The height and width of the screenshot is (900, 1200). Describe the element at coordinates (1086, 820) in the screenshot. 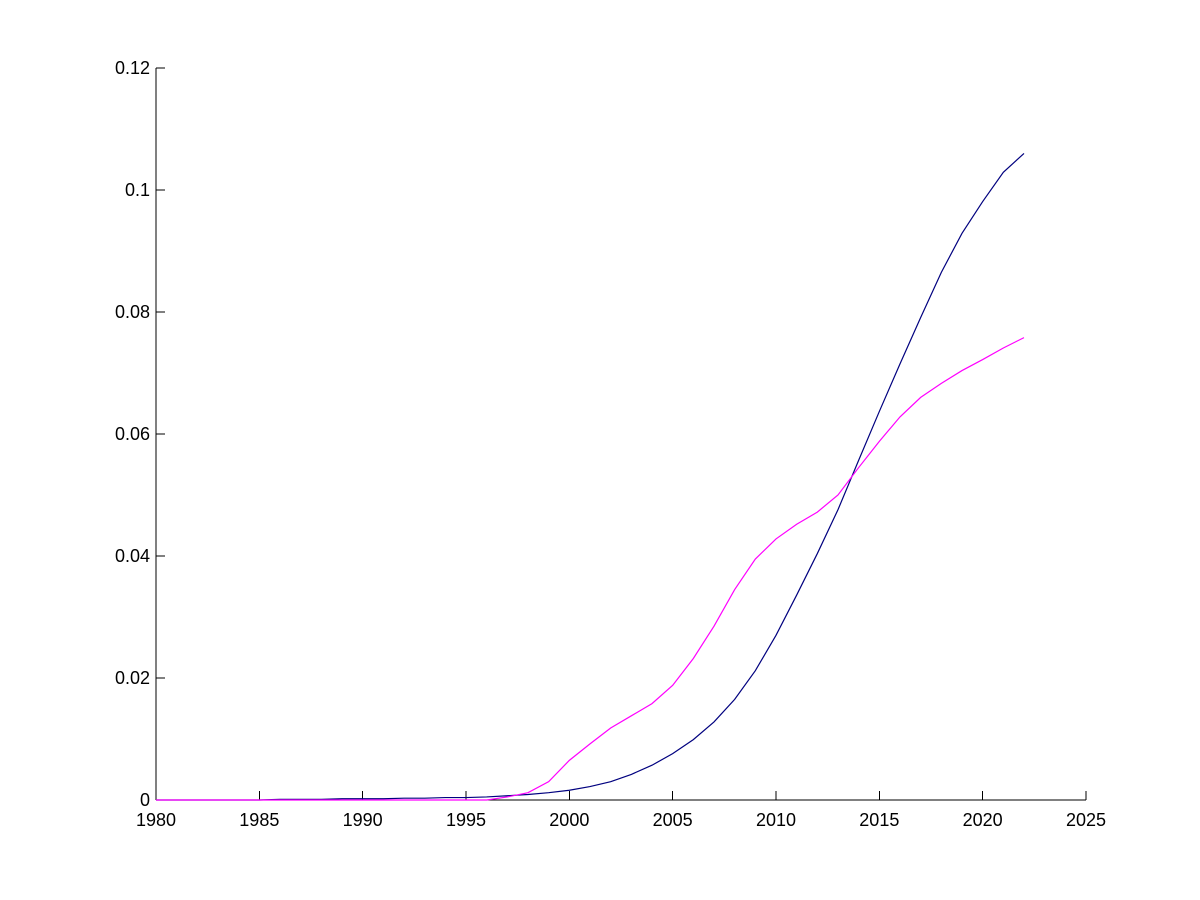

I see `x-tick-label: 2025` at that location.